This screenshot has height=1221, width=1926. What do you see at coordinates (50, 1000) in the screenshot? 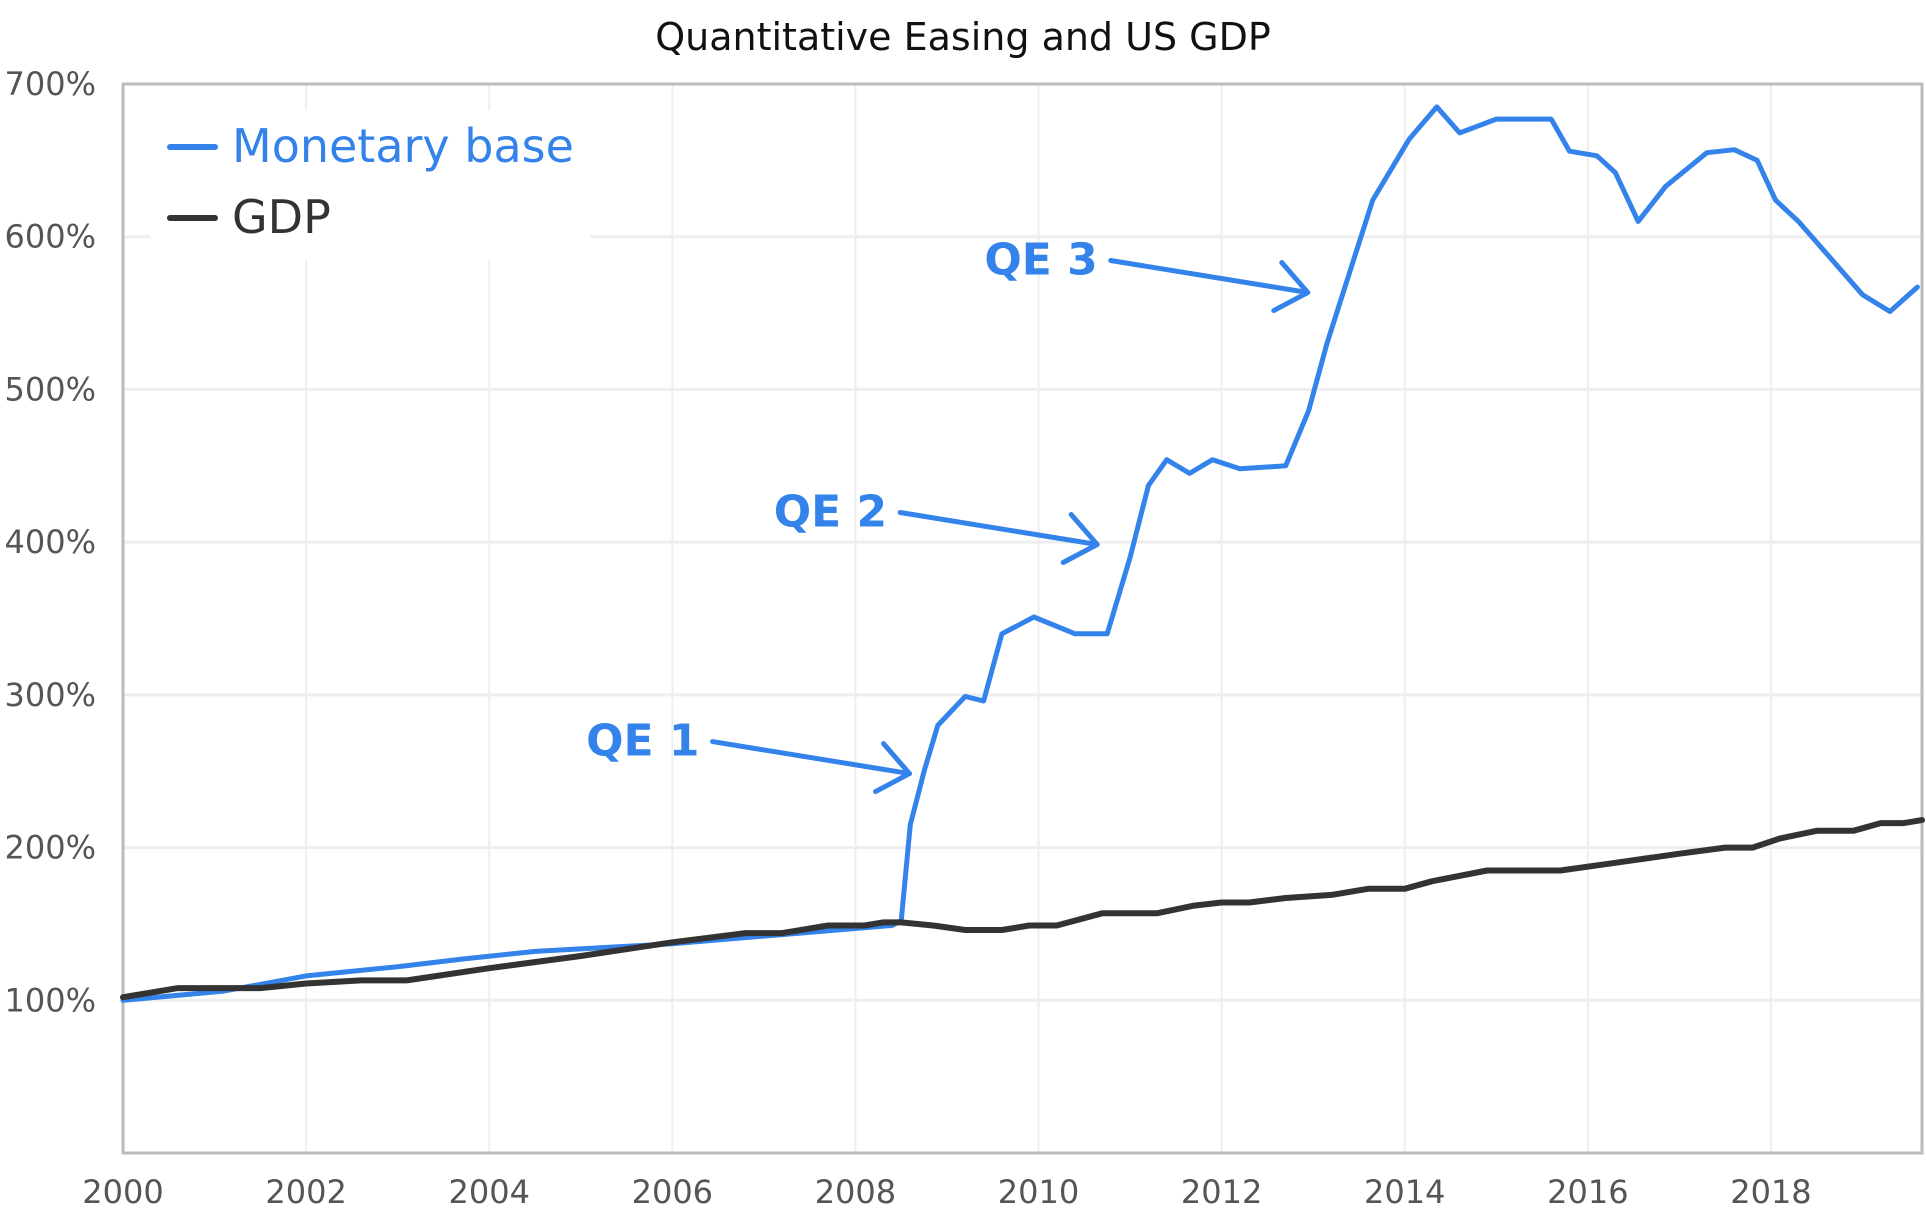
I see `y-tick-label: 100%` at bounding box center [50, 1000].